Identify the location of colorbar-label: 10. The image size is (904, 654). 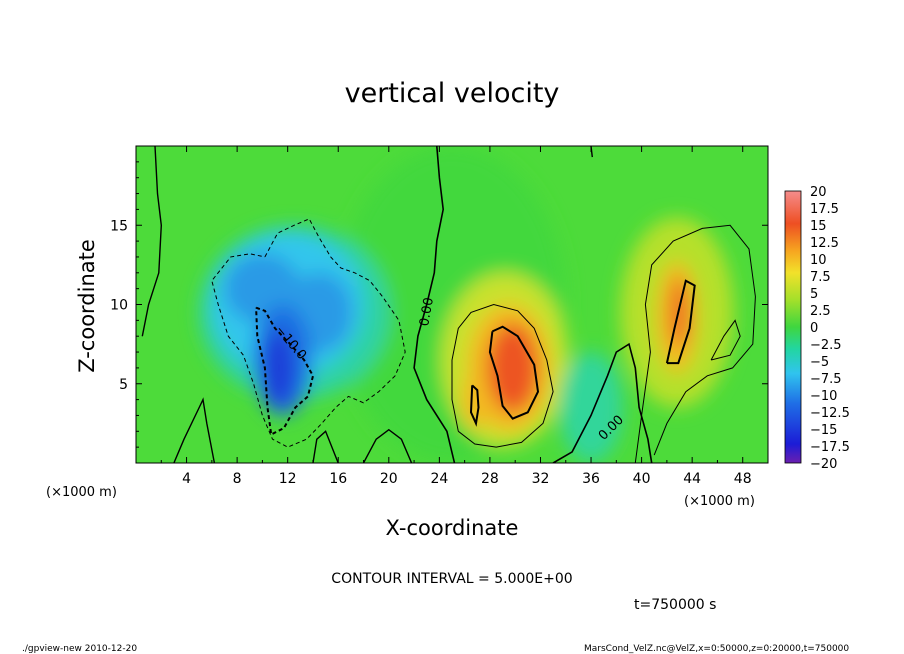
(818, 260).